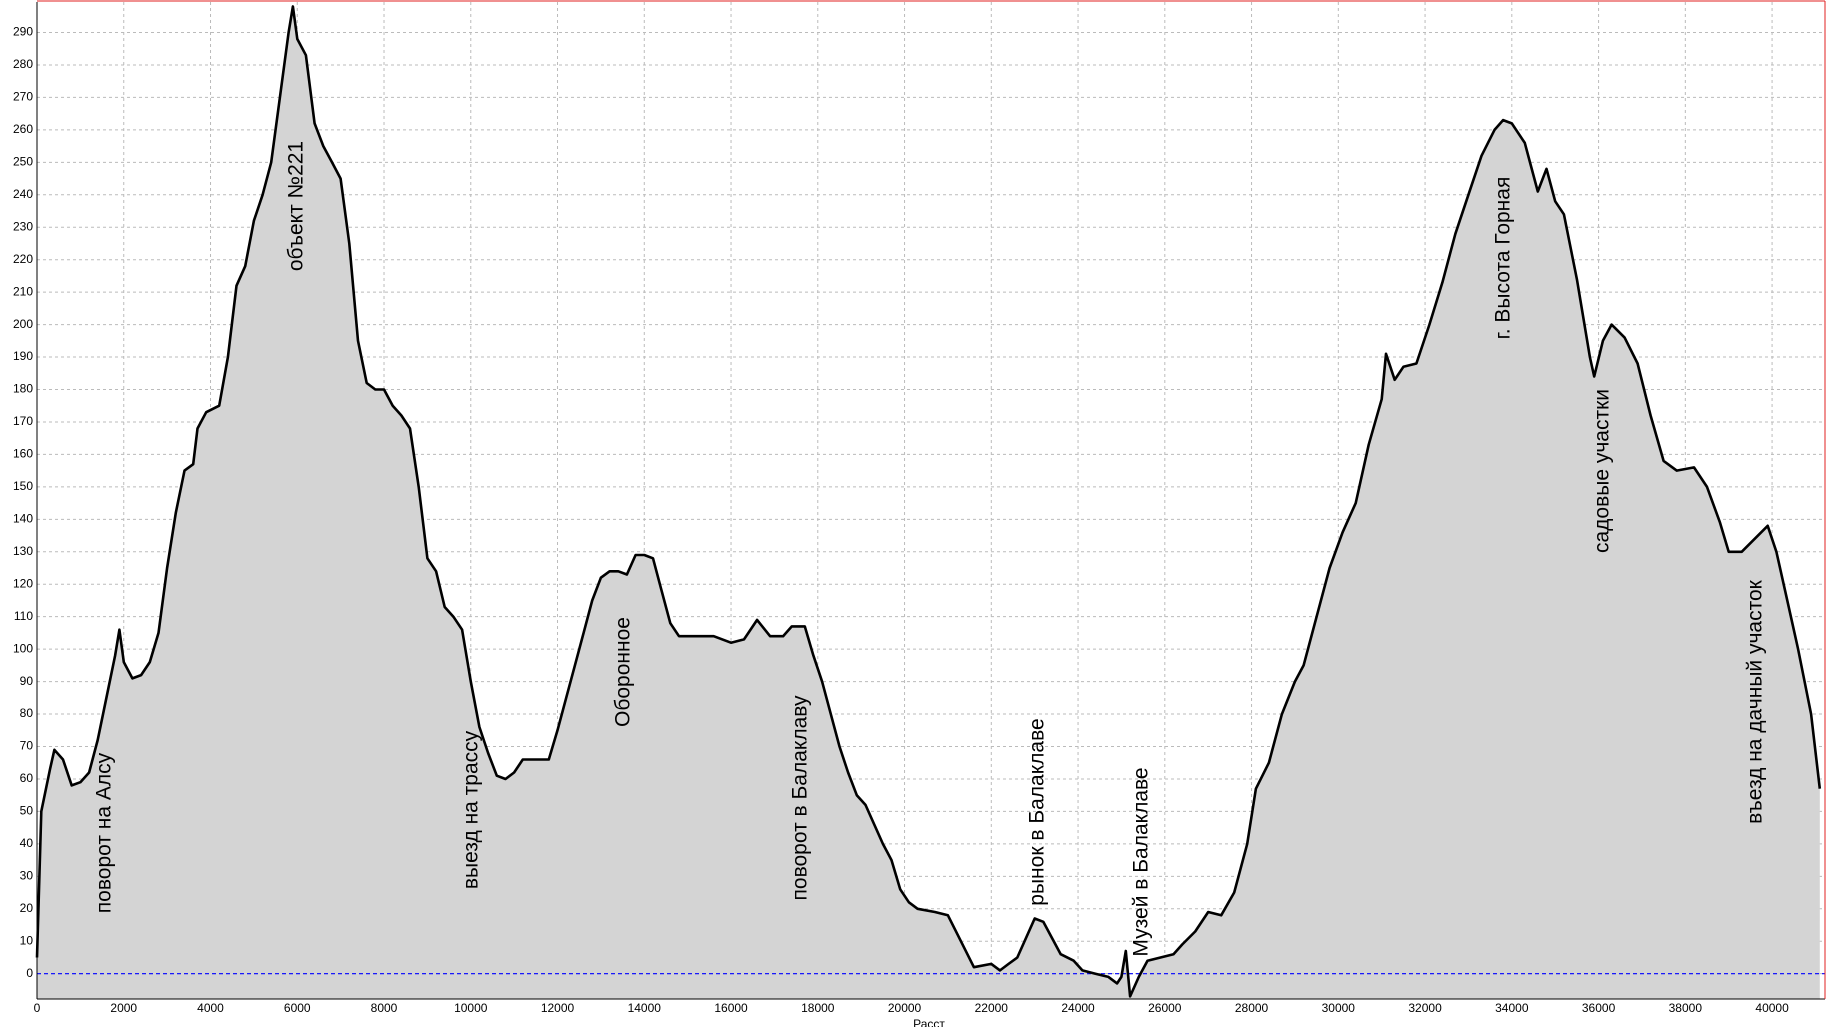  What do you see at coordinates (23, 389) in the screenshot?
I see `y-tick-label: 180` at bounding box center [23, 389].